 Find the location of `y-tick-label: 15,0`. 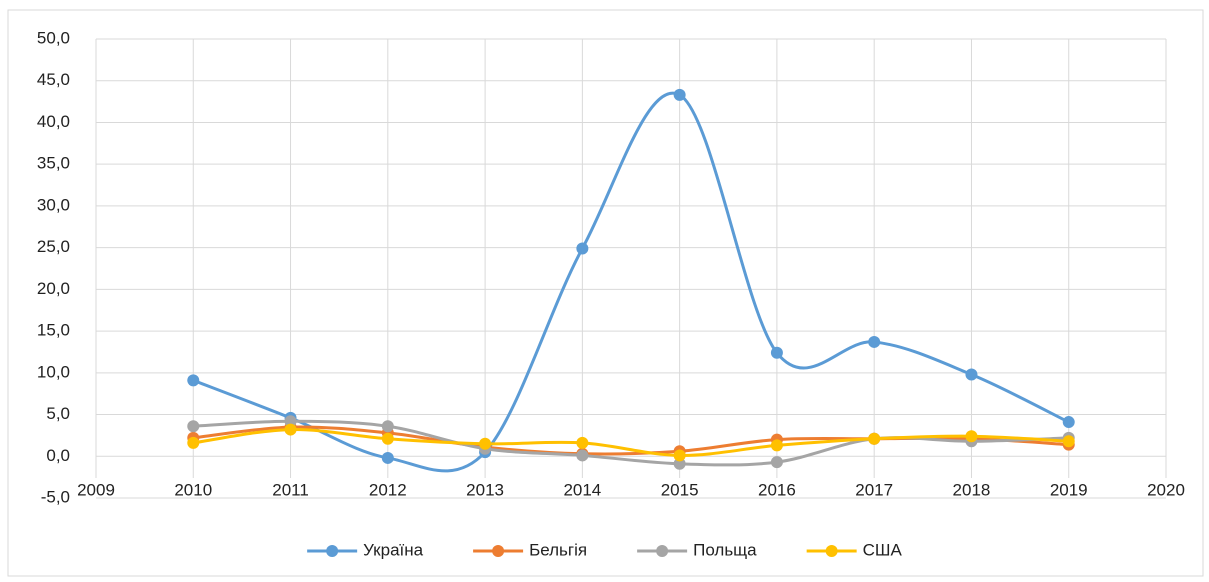

y-tick-label: 15,0 is located at coordinates (53, 330).